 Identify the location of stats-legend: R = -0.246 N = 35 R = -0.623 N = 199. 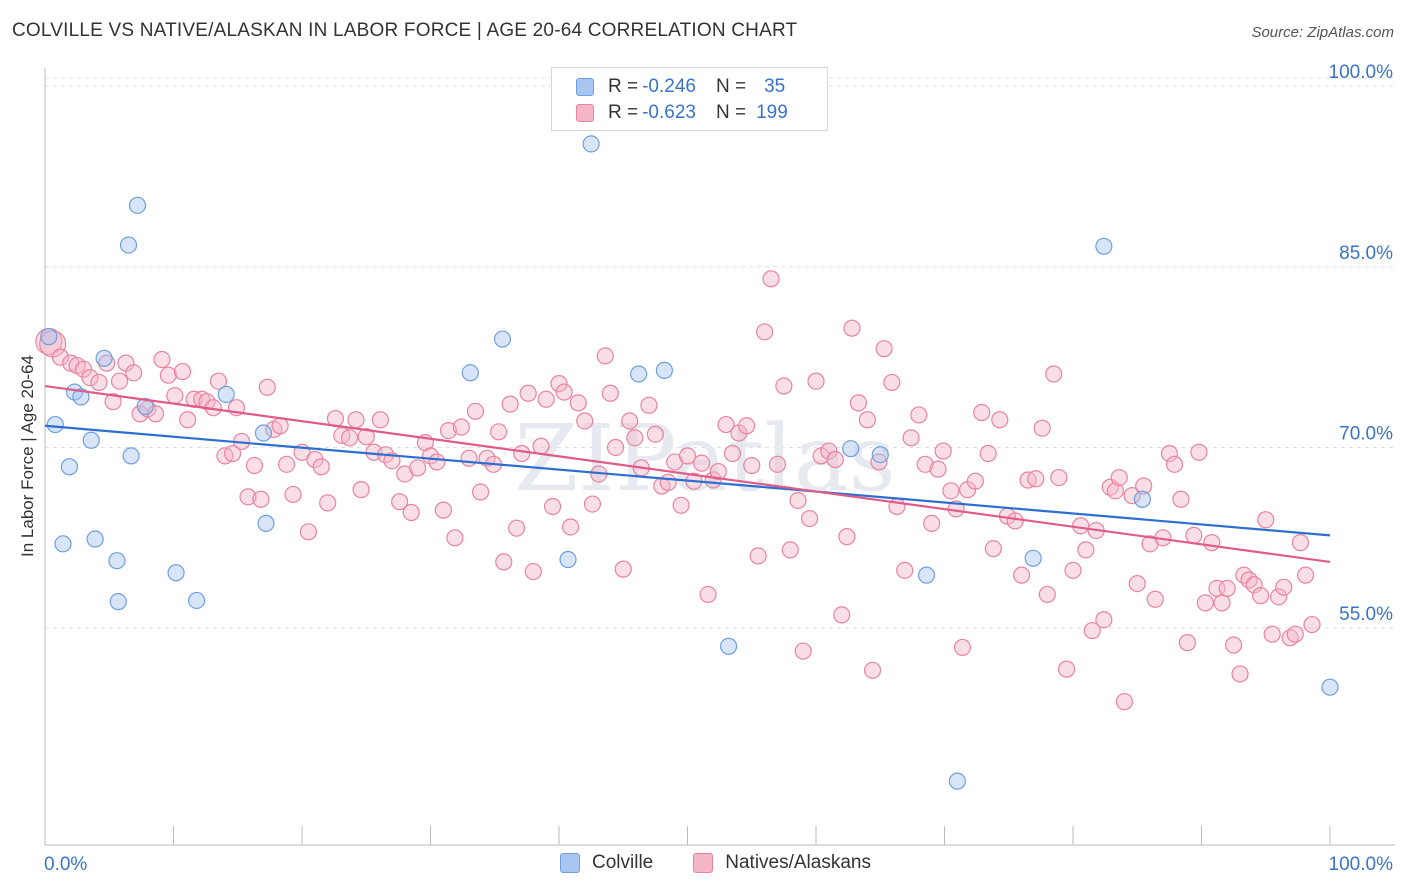
(689, 99).